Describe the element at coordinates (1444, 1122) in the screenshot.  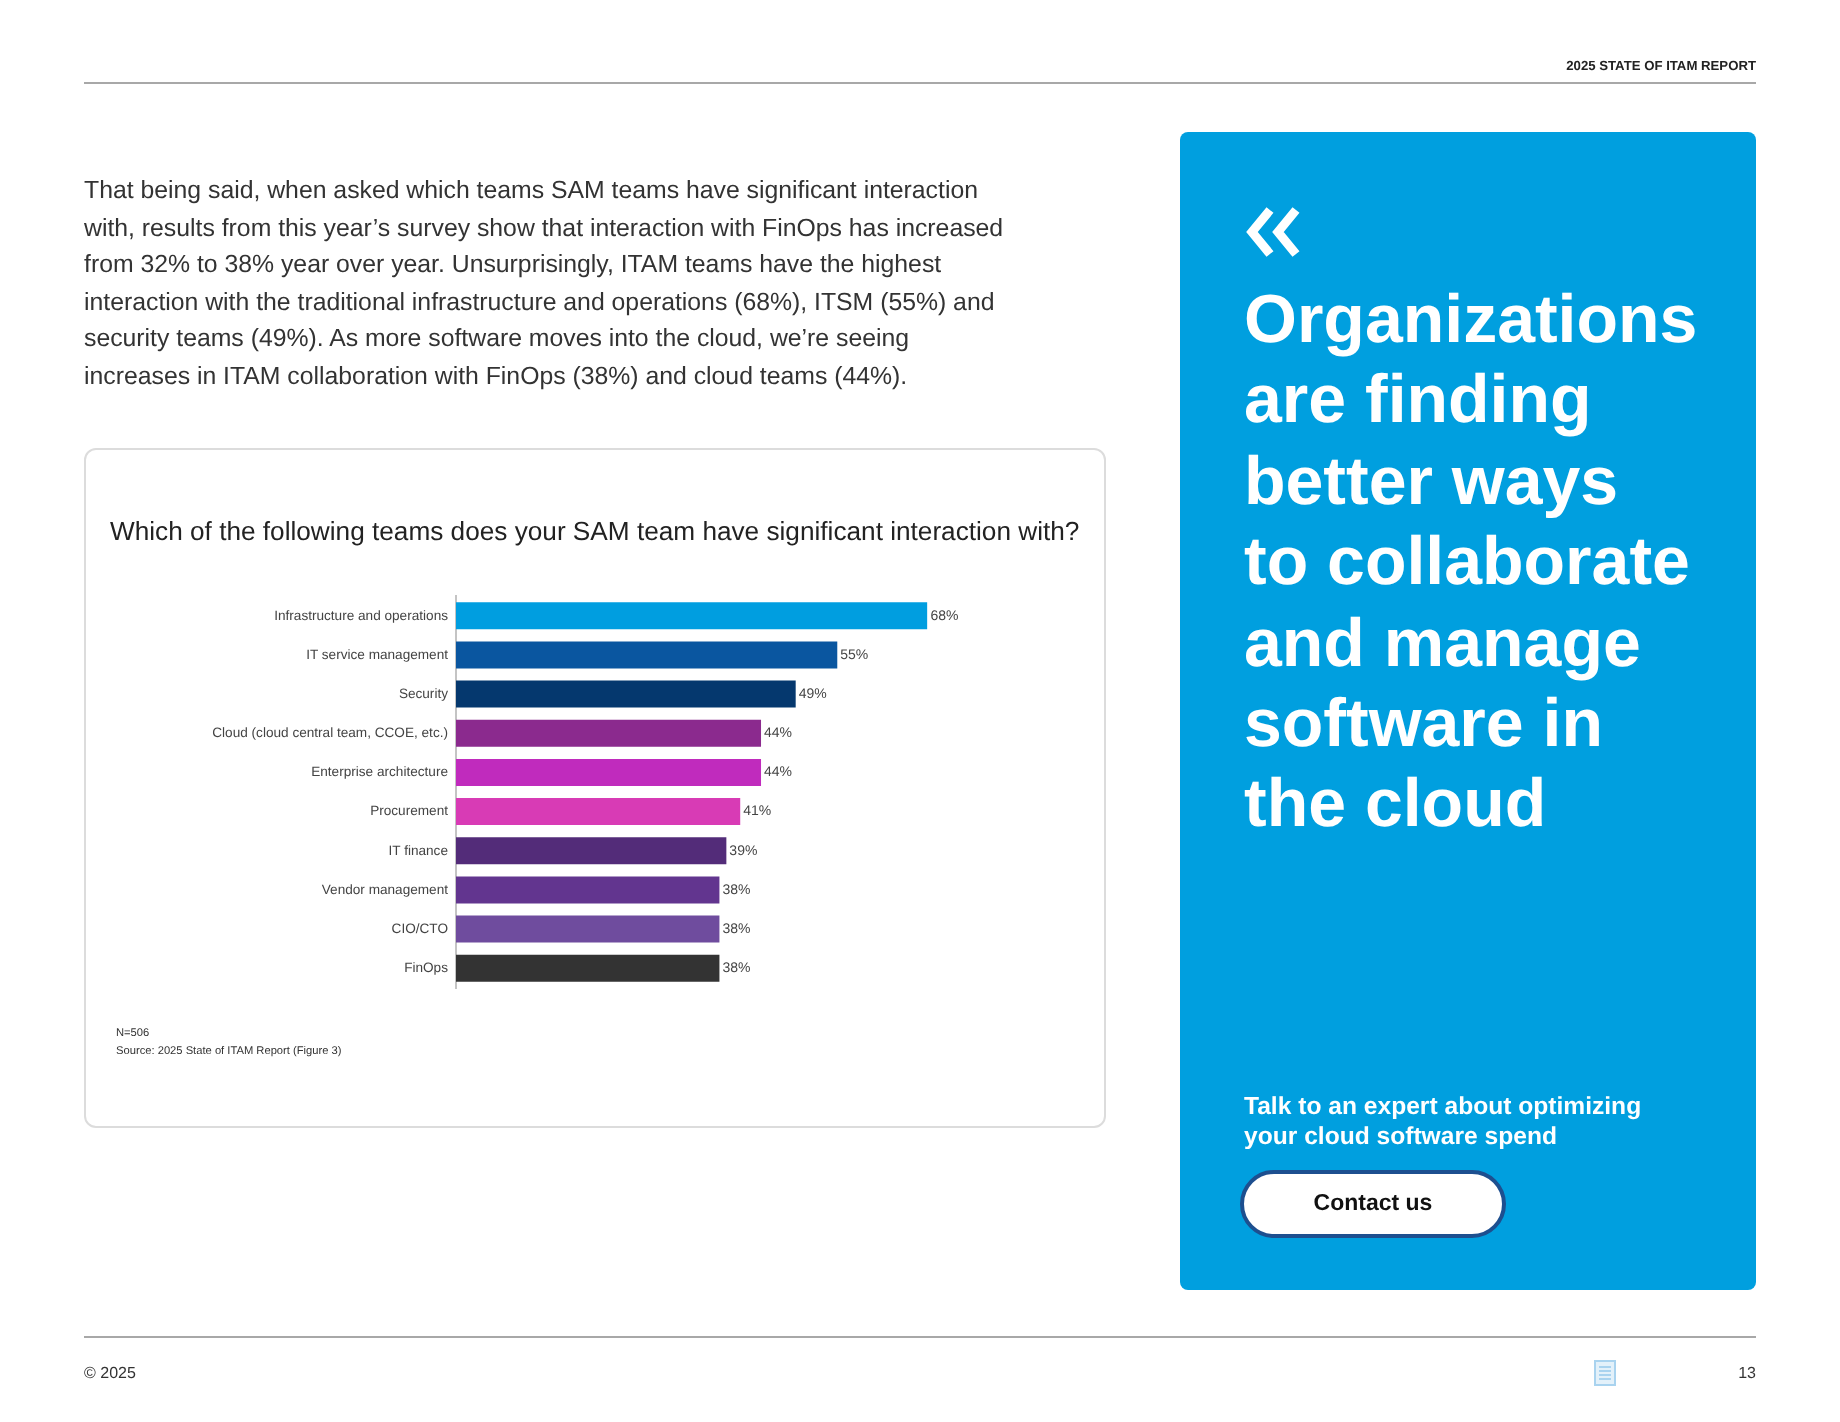
I see `text: Talk to an expert about optimizing your cloud software spend` at that location.